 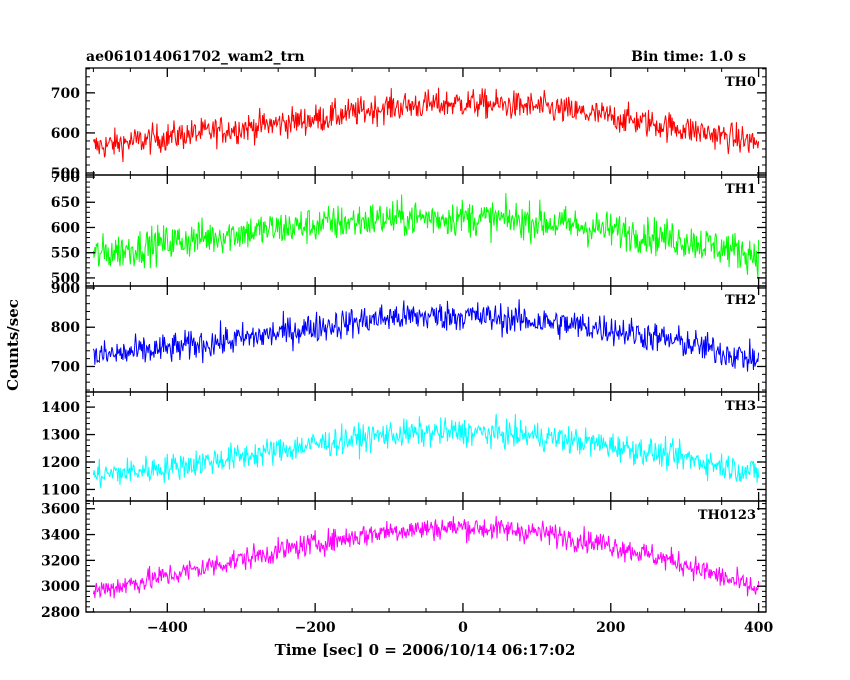 I want to click on x-tick-label: 200, so click(x=610, y=628).